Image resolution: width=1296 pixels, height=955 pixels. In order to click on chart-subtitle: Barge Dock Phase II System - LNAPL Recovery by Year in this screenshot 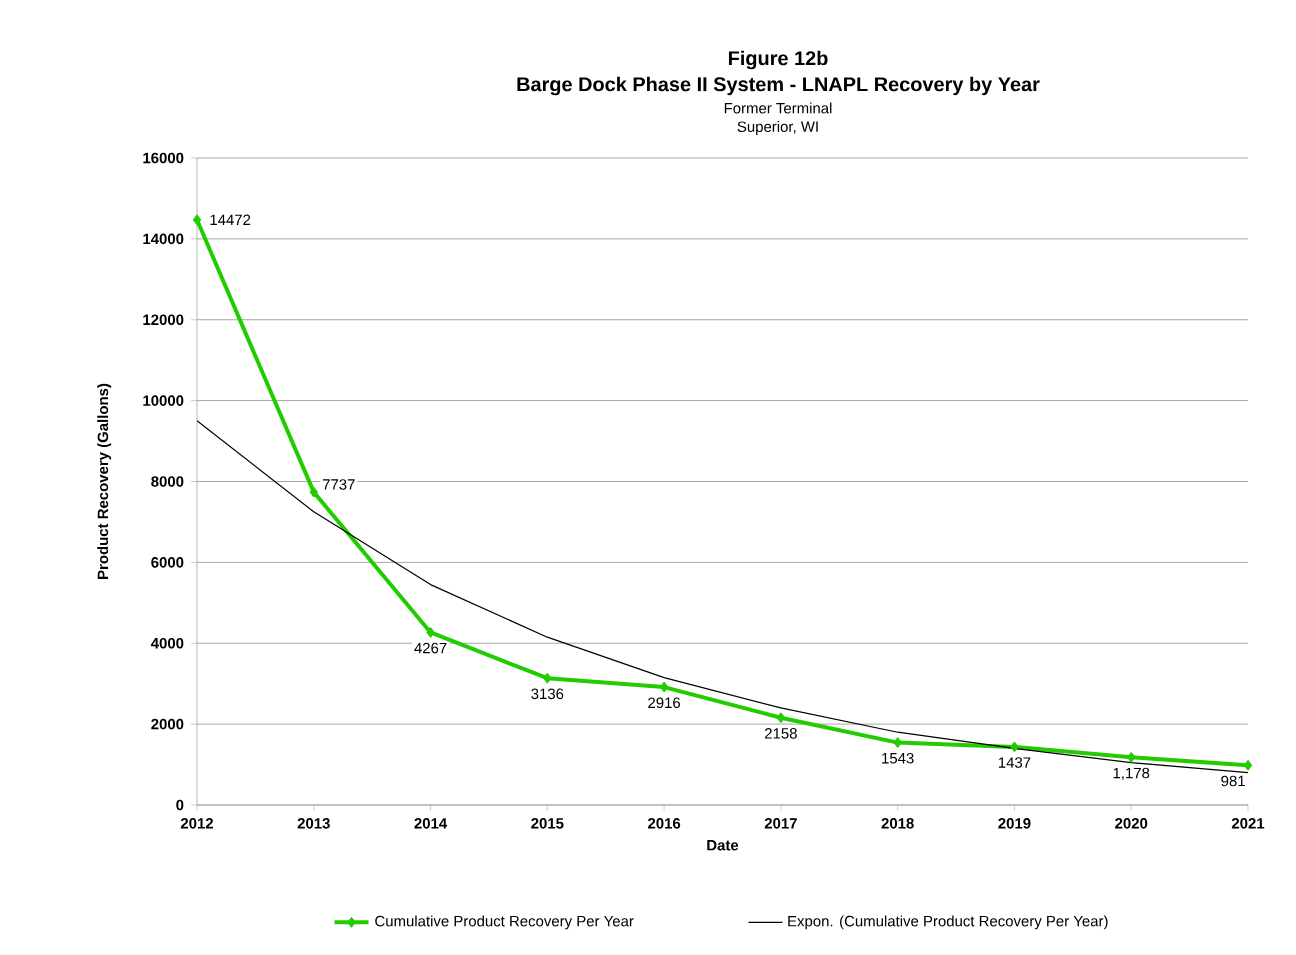, I will do `click(778, 86)`.